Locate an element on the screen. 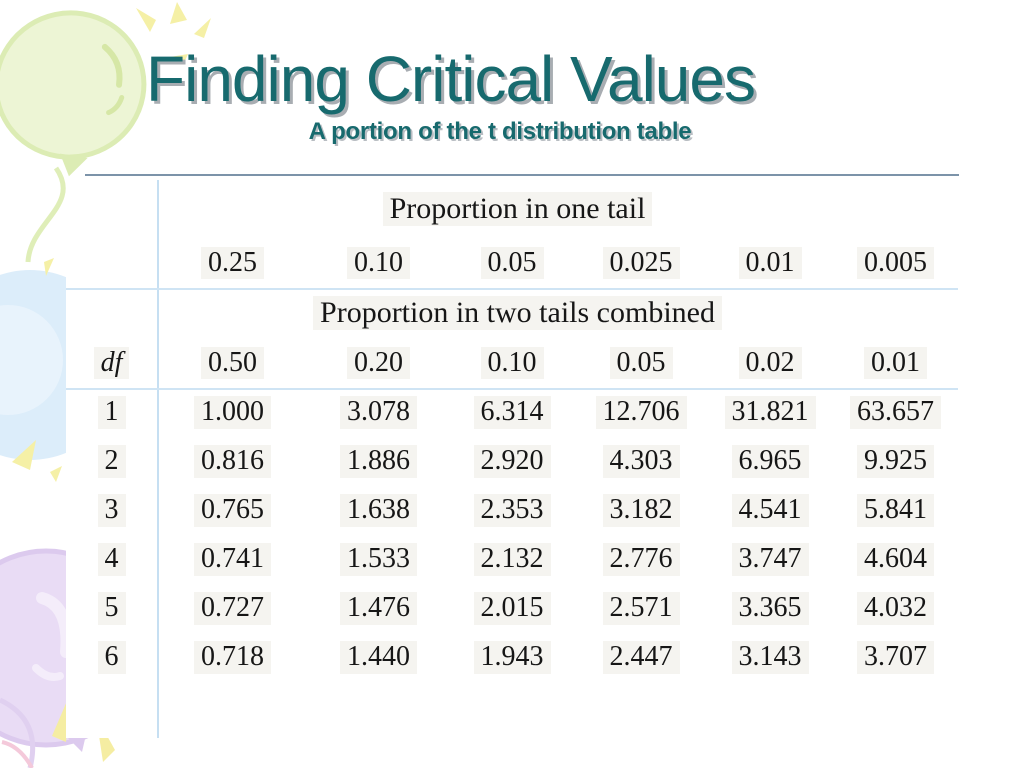 This screenshot has height=768, width=1024. two-tail-value: 0.02 is located at coordinates (770, 363).